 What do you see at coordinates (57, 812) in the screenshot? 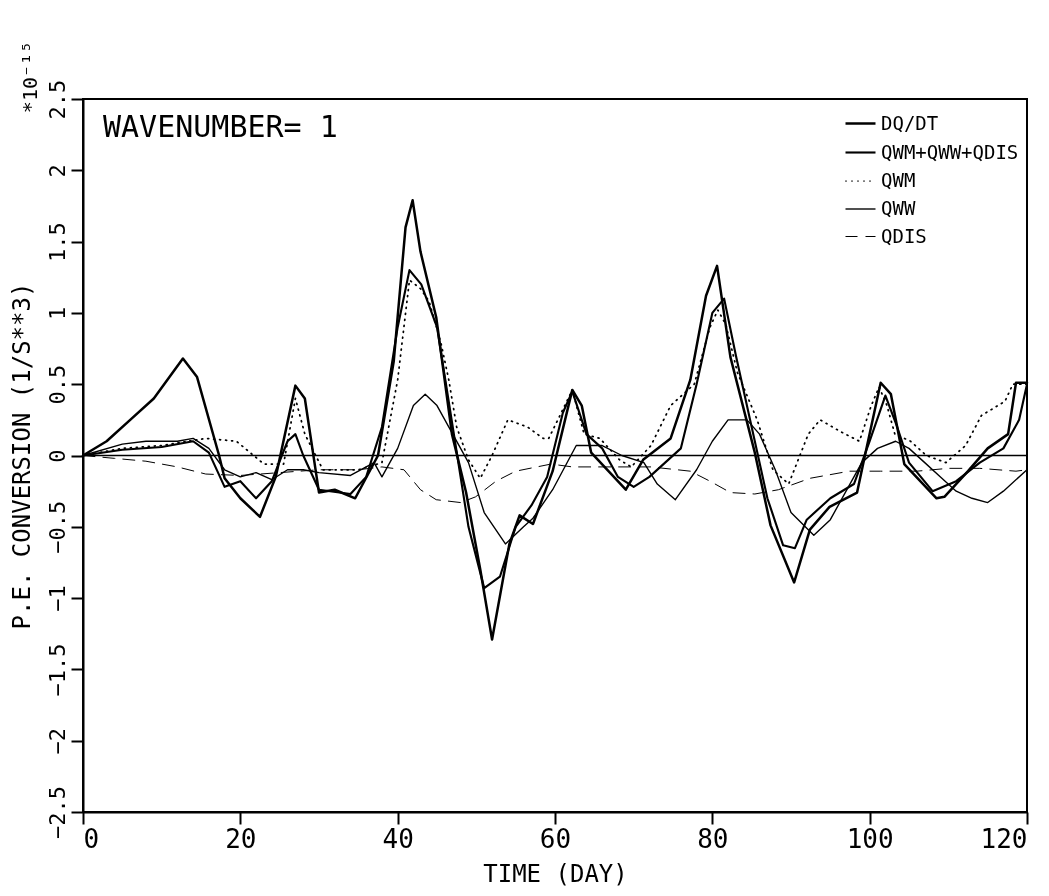
I see `y-tick-label: −2.5` at bounding box center [57, 812].